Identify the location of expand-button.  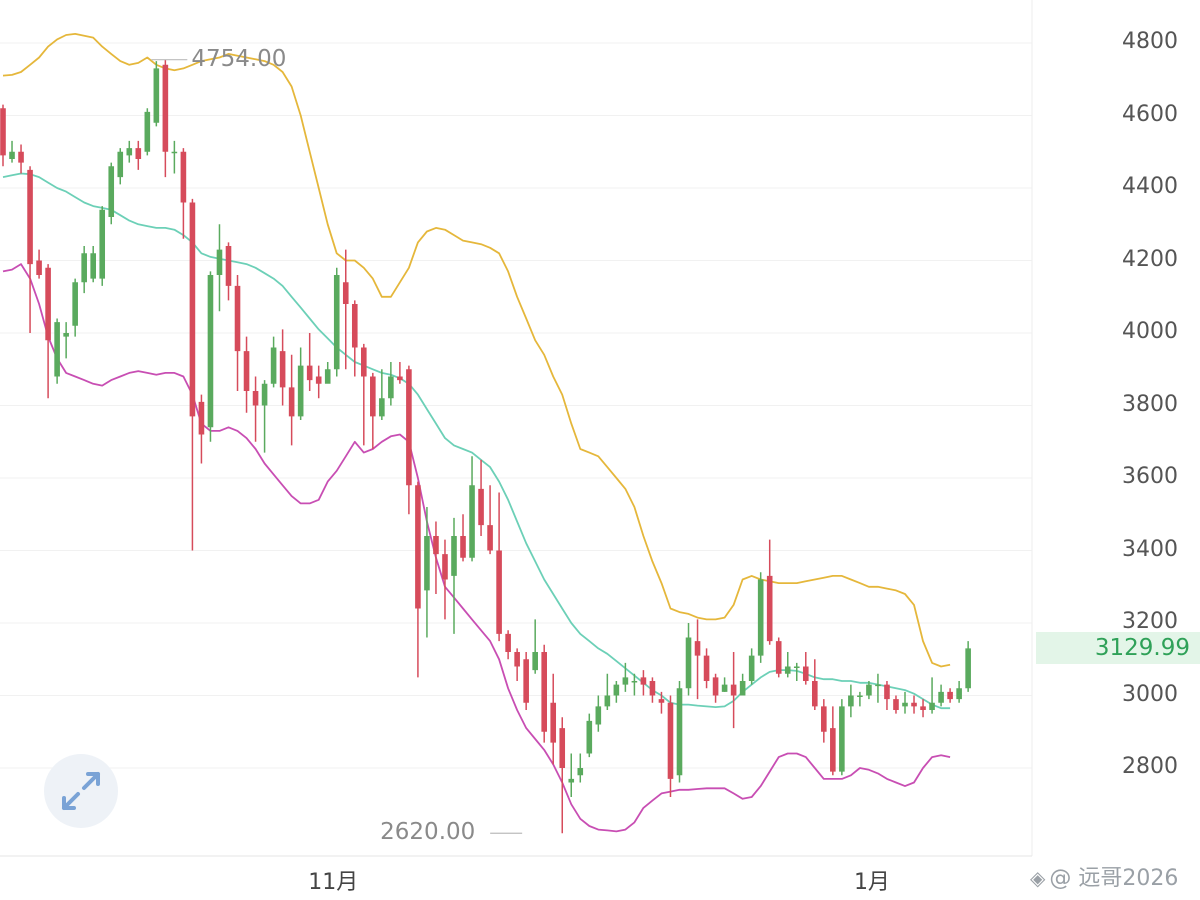
(81, 791).